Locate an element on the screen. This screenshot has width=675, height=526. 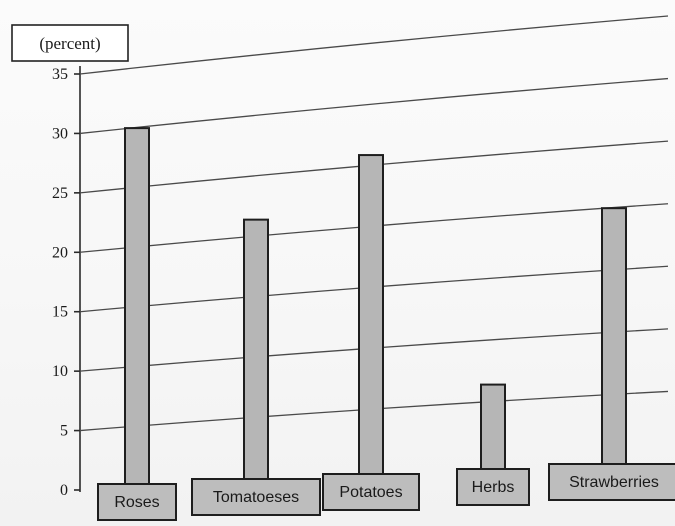
y-tick-label: 10 is located at coordinates (60, 371).